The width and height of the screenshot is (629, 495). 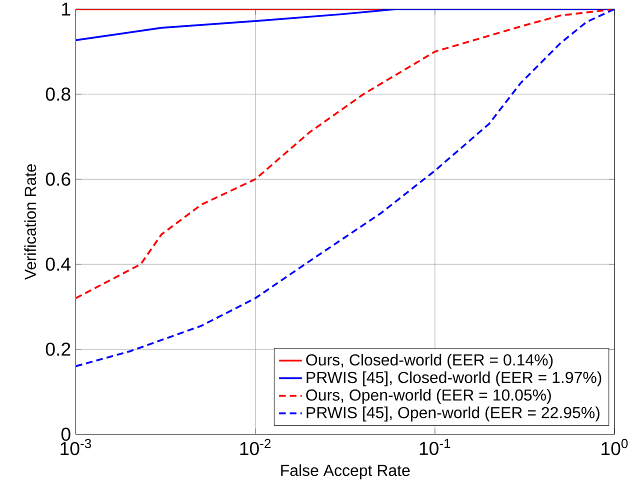 I want to click on y-axis-title: Verification Rate, so click(x=30, y=222).